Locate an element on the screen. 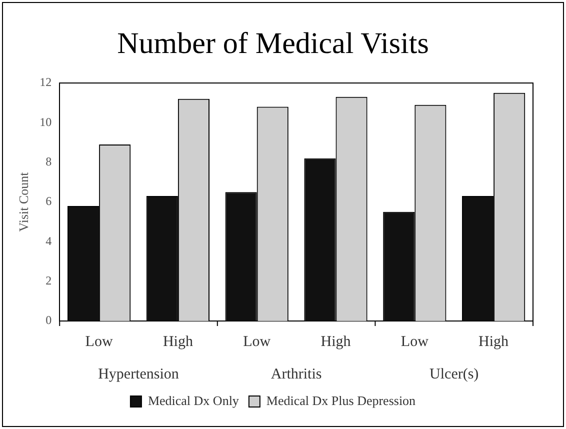 The width and height of the screenshot is (566, 429). chart-title: Number of Medical Visits is located at coordinates (273, 43).